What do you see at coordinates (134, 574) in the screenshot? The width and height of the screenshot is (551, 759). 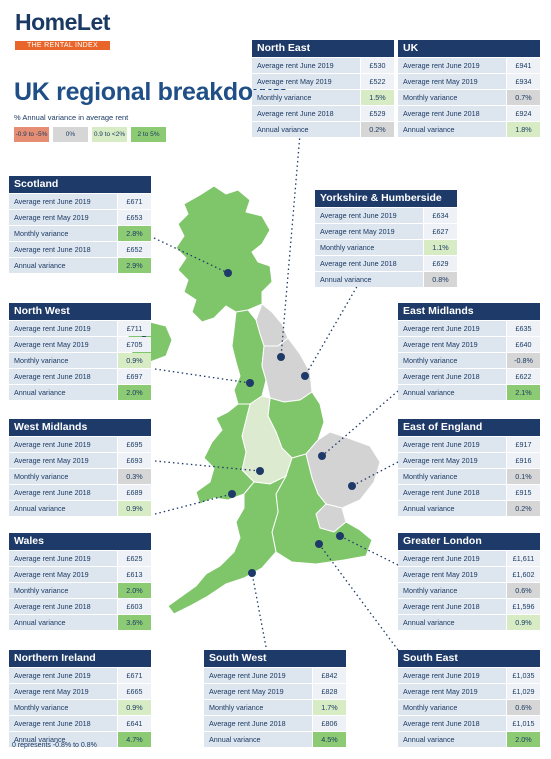 I see `row-value: £613` at bounding box center [134, 574].